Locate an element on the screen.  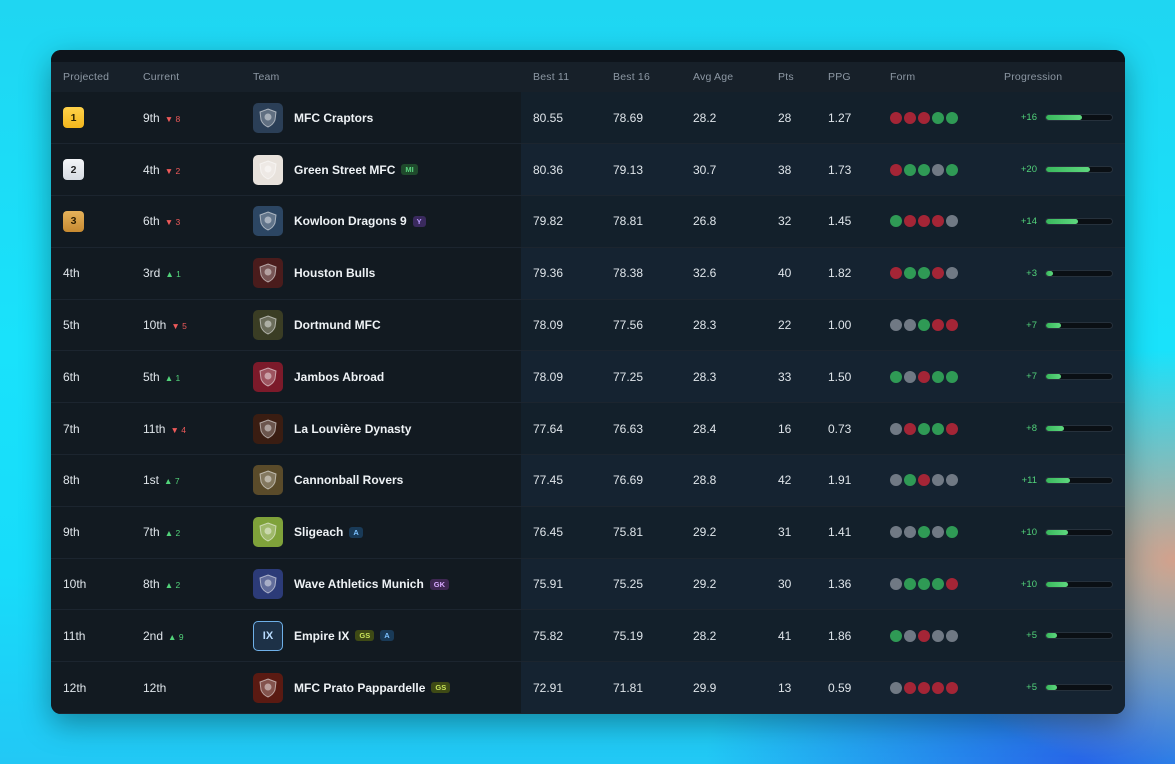
progression-bar is located at coordinates (1079, 377).